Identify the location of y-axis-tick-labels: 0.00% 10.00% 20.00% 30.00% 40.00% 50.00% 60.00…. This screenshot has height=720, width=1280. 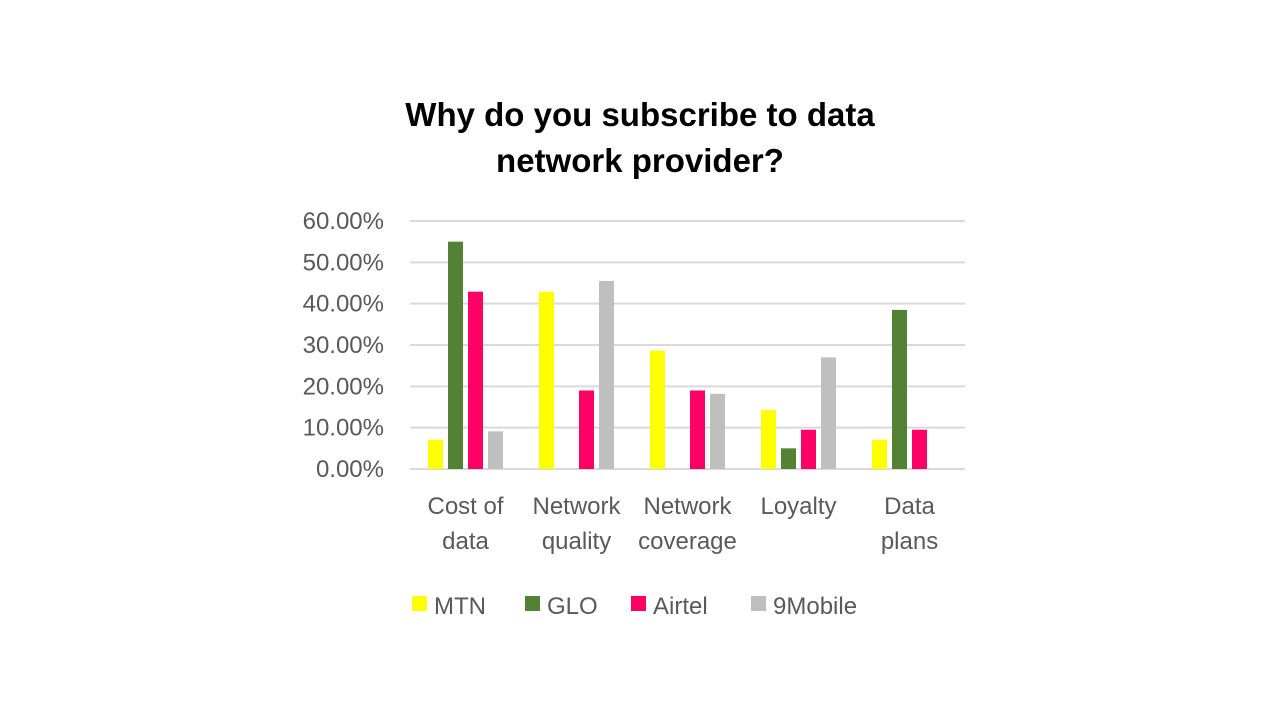
(343, 345).